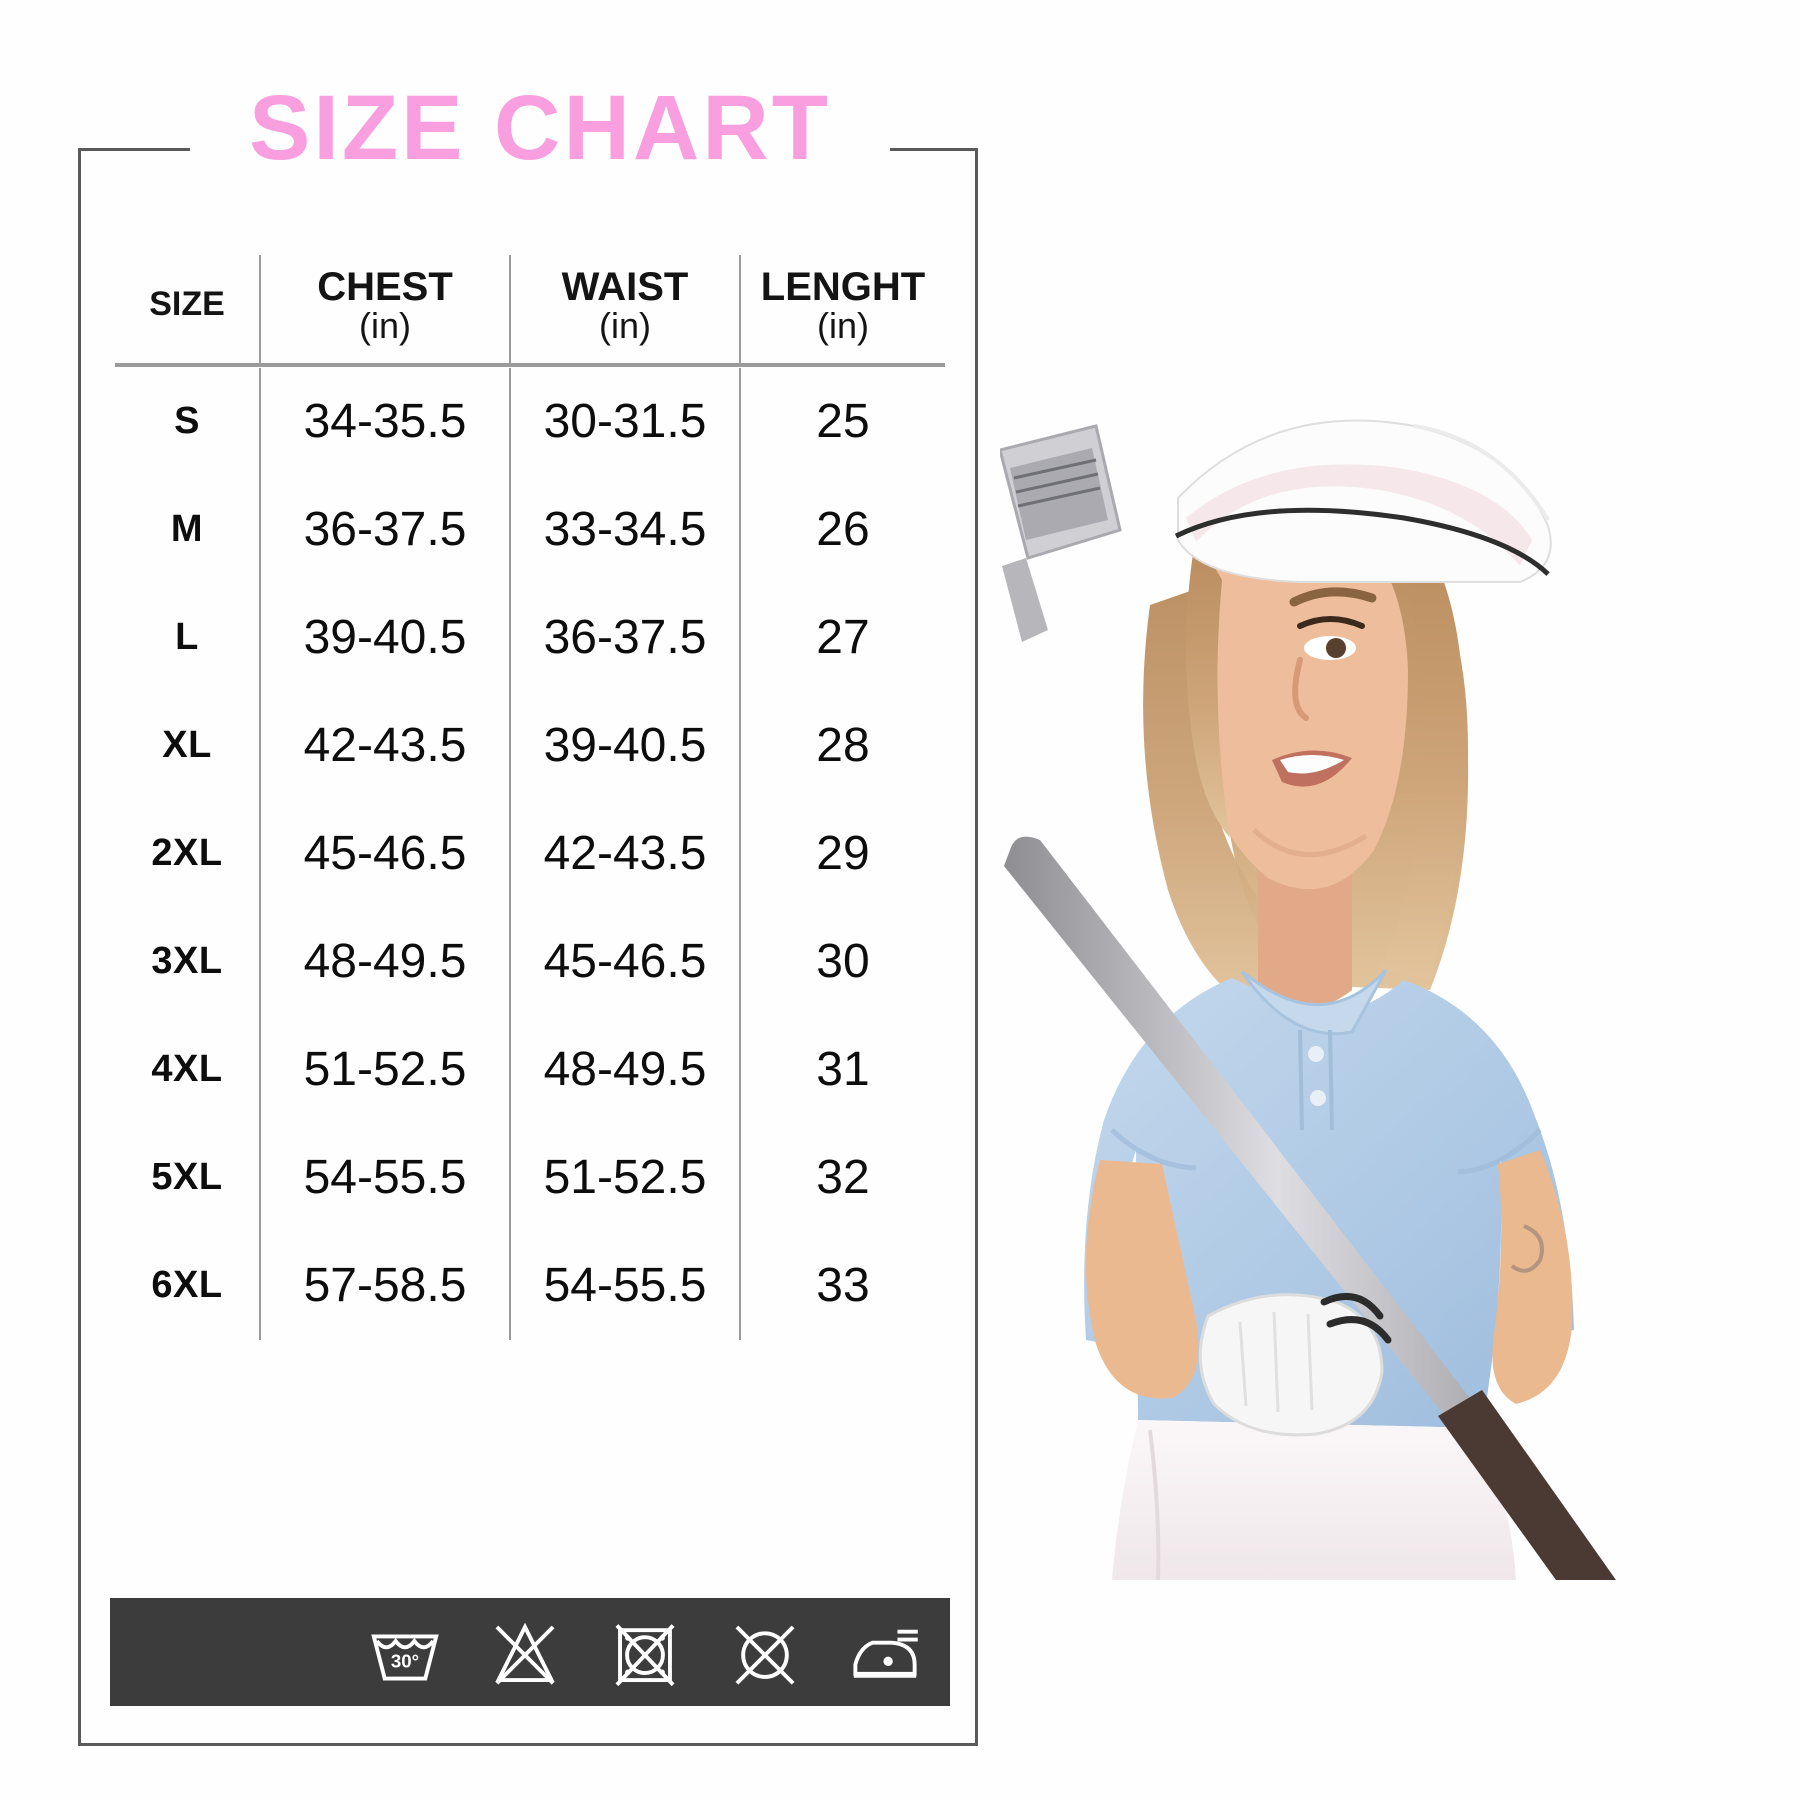  Describe the element at coordinates (540, 147) in the screenshot. I see `frame-top-gap` at that location.